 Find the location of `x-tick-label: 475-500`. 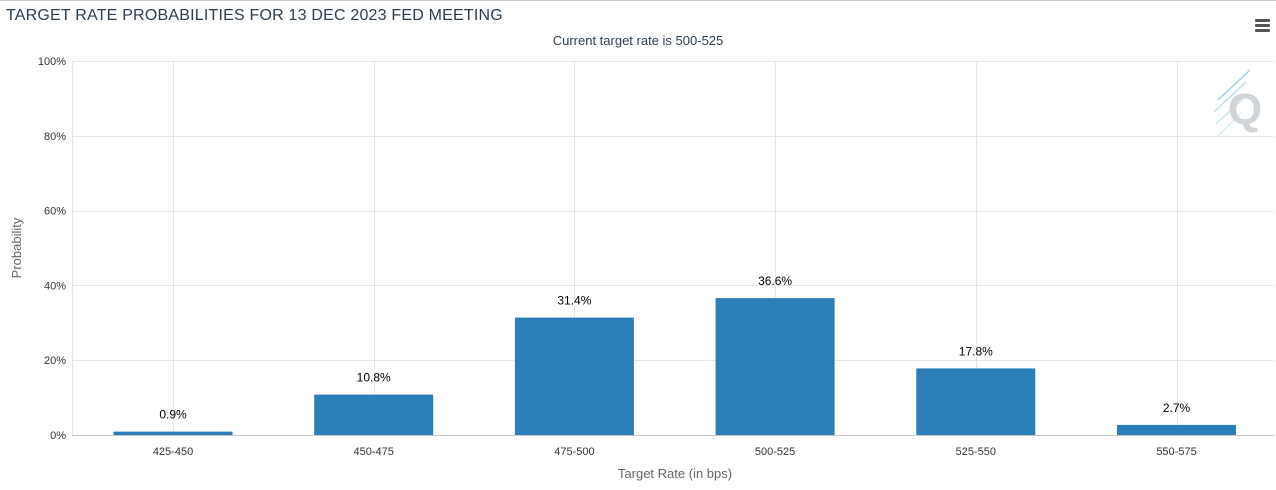

x-tick-label: 475-500 is located at coordinates (574, 452).